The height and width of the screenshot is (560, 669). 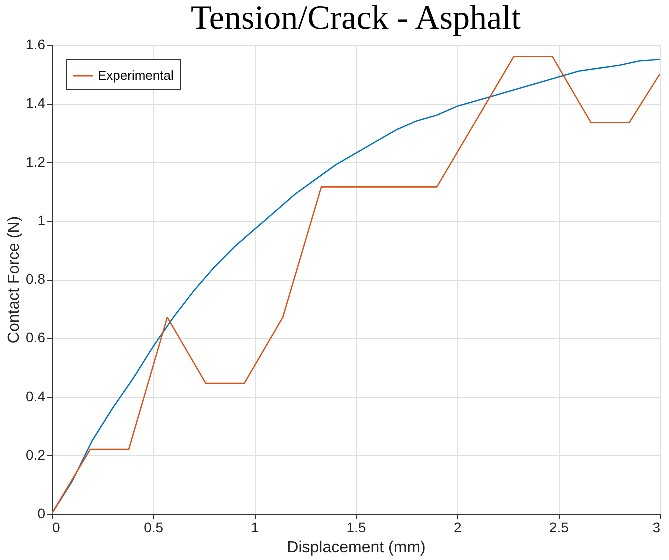 What do you see at coordinates (42, 220) in the screenshot?
I see `y-tick-label: 1` at bounding box center [42, 220].